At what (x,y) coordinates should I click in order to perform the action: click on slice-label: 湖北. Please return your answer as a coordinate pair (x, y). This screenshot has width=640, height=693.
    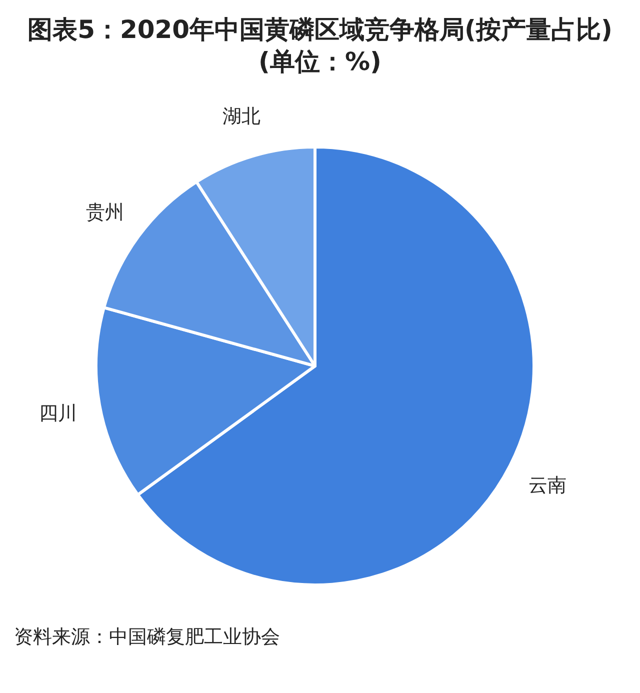
    Looking at the image, I should click on (241, 117).